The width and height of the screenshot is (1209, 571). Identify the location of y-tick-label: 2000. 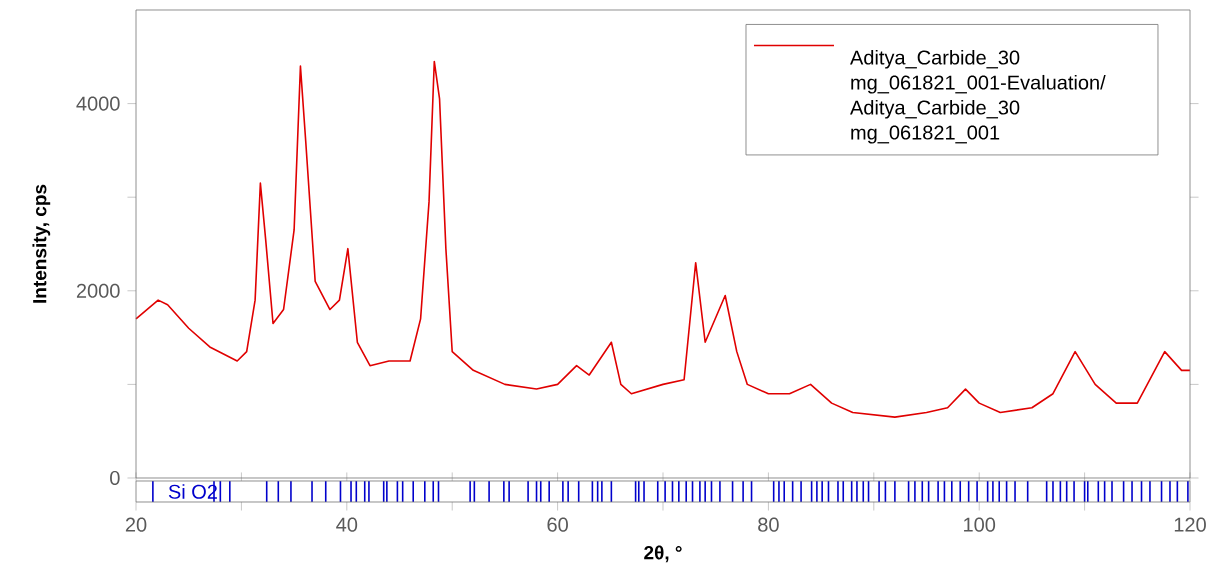
(98, 290).